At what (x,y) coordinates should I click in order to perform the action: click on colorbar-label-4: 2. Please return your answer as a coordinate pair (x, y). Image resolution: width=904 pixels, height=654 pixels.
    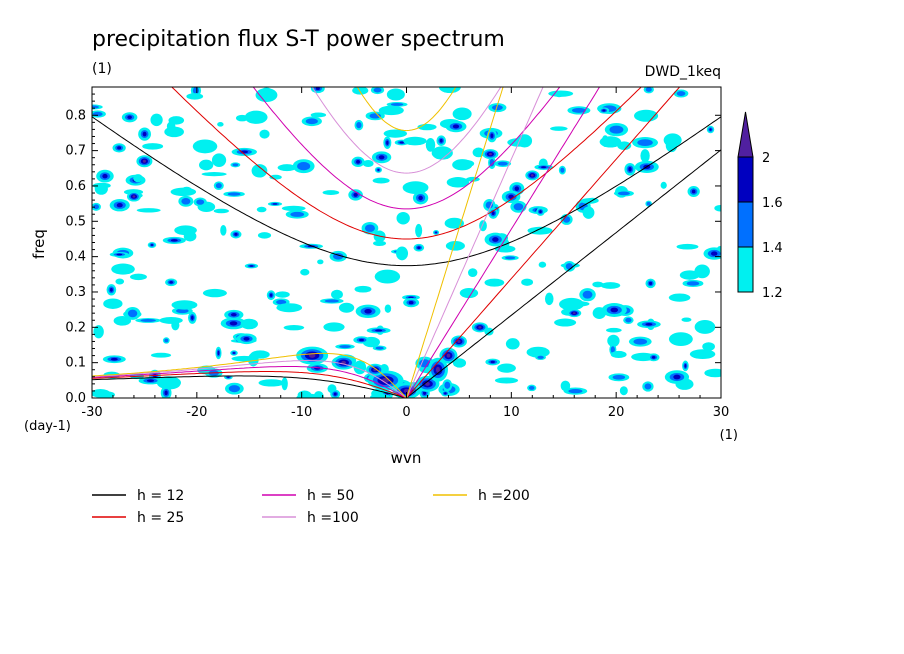
    Looking at the image, I should click on (766, 158).